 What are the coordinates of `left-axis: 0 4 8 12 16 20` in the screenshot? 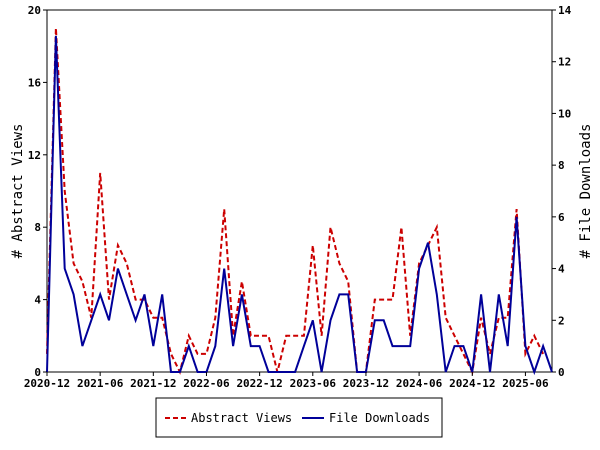 It's located at (37, 191).